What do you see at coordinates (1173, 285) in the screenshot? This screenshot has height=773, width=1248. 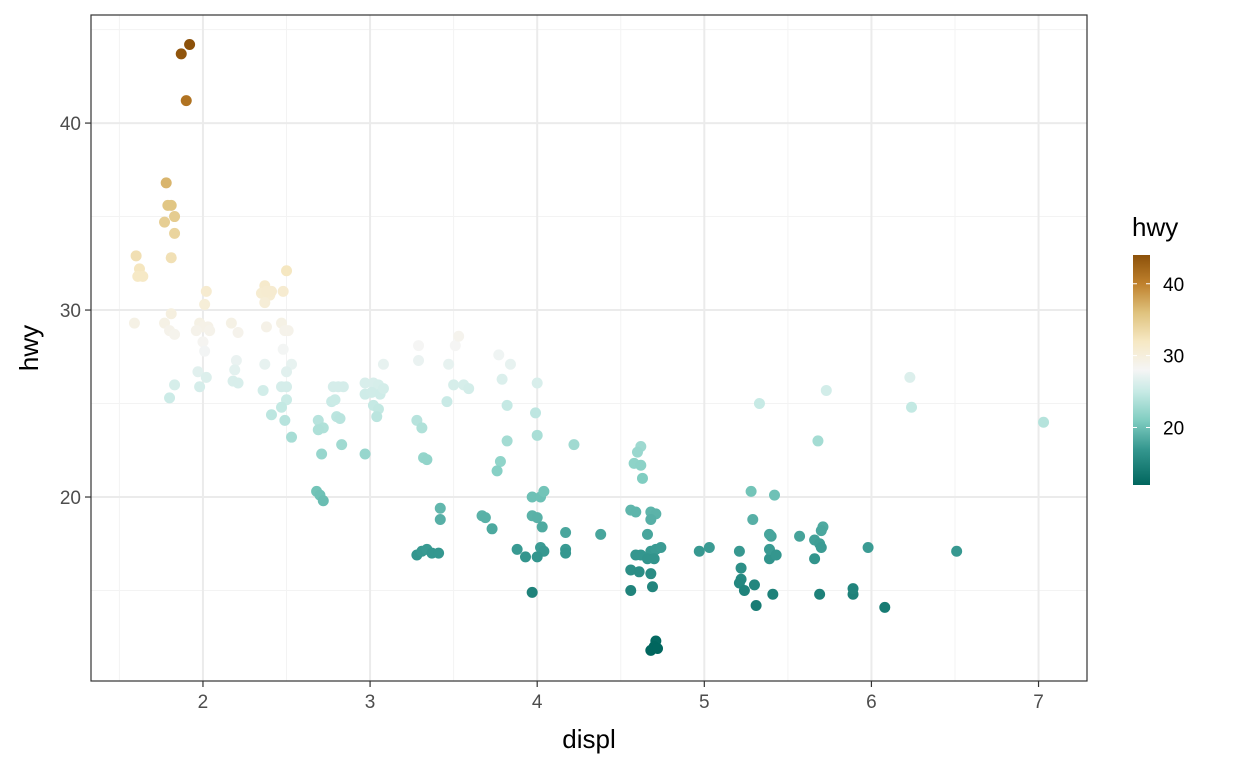 I see `colorbar-tick-label: 40` at bounding box center [1173, 285].